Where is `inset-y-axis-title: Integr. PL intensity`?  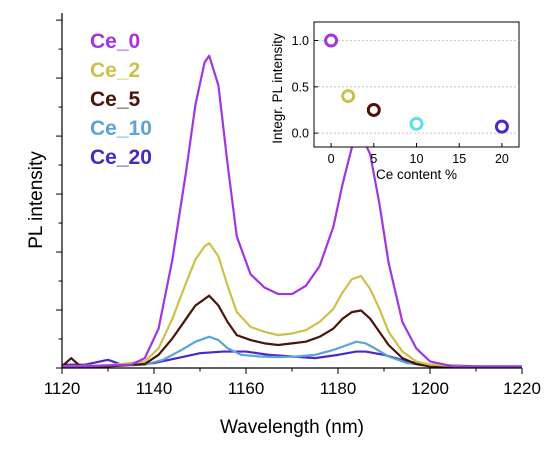
inset-y-axis-title: Integr. PL intensity is located at coordinates (277, 88).